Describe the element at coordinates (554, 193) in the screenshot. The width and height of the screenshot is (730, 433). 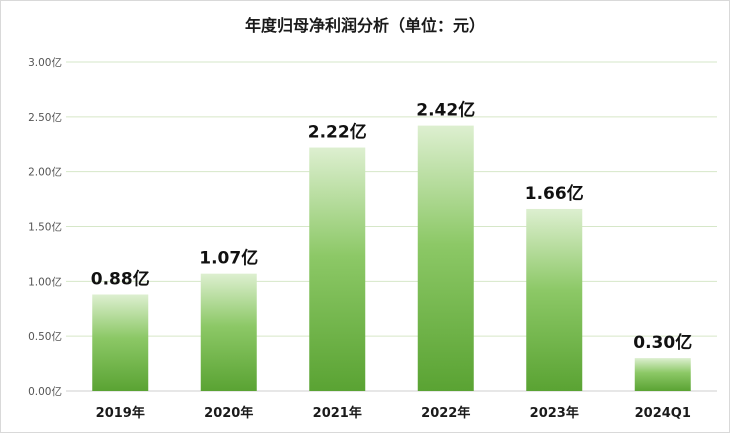
I see `data-label: 1.66亿` at that location.